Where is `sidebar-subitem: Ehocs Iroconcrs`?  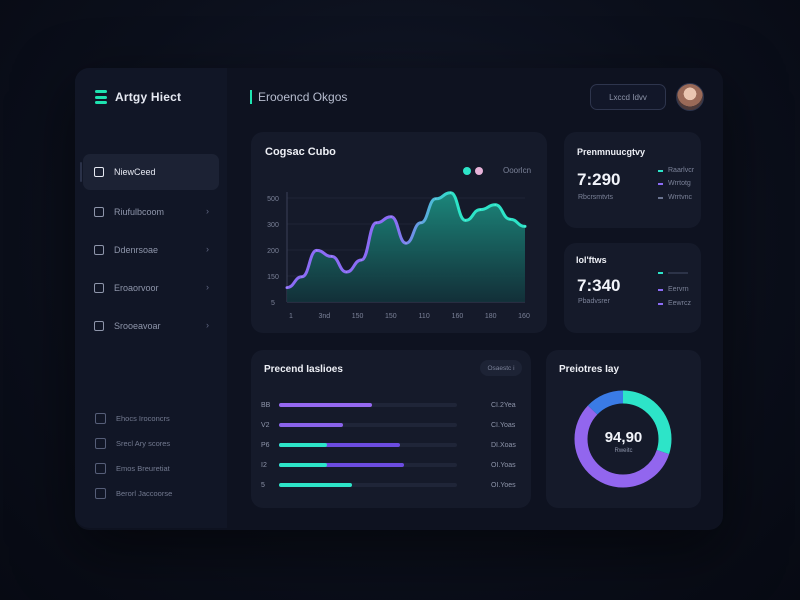 sidebar-subitem: Ehocs Iroconcrs is located at coordinates (133, 418).